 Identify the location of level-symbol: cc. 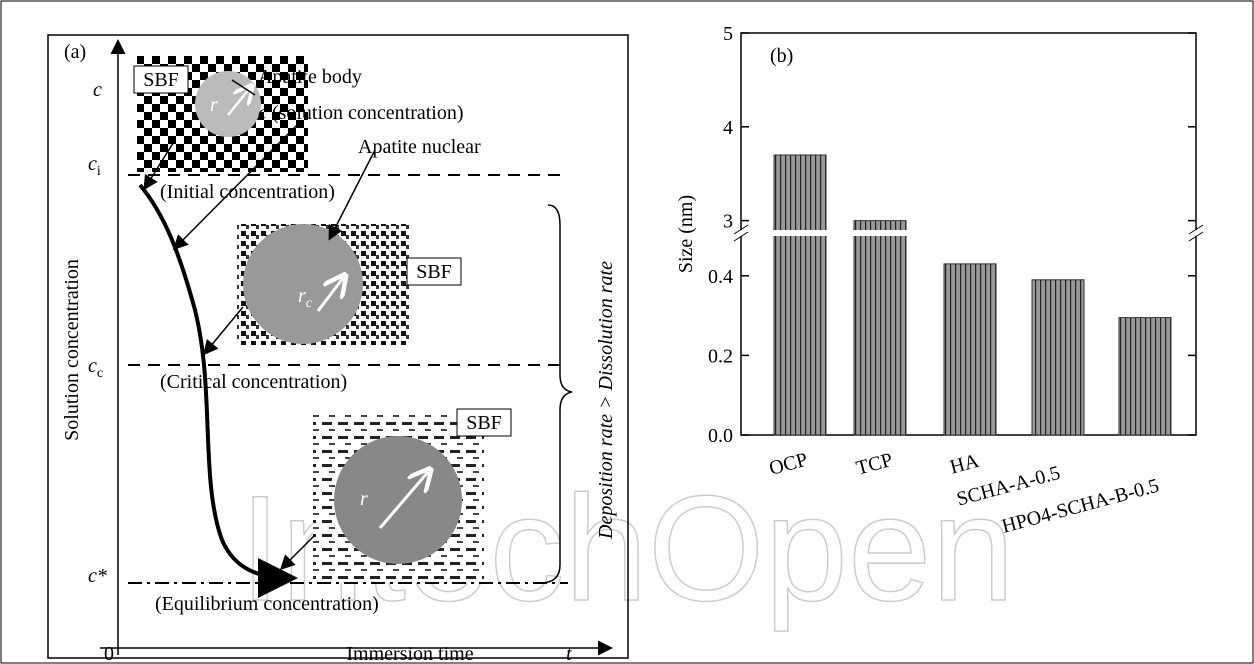
(95, 368).